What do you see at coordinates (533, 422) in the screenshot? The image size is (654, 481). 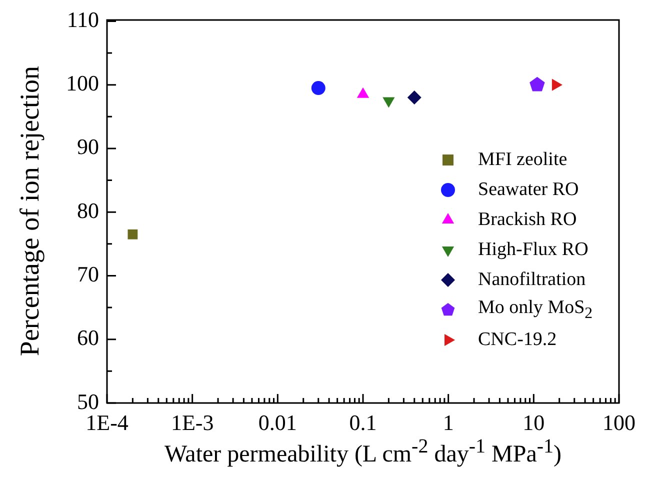 I see `x-tick-label: 10` at bounding box center [533, 422].